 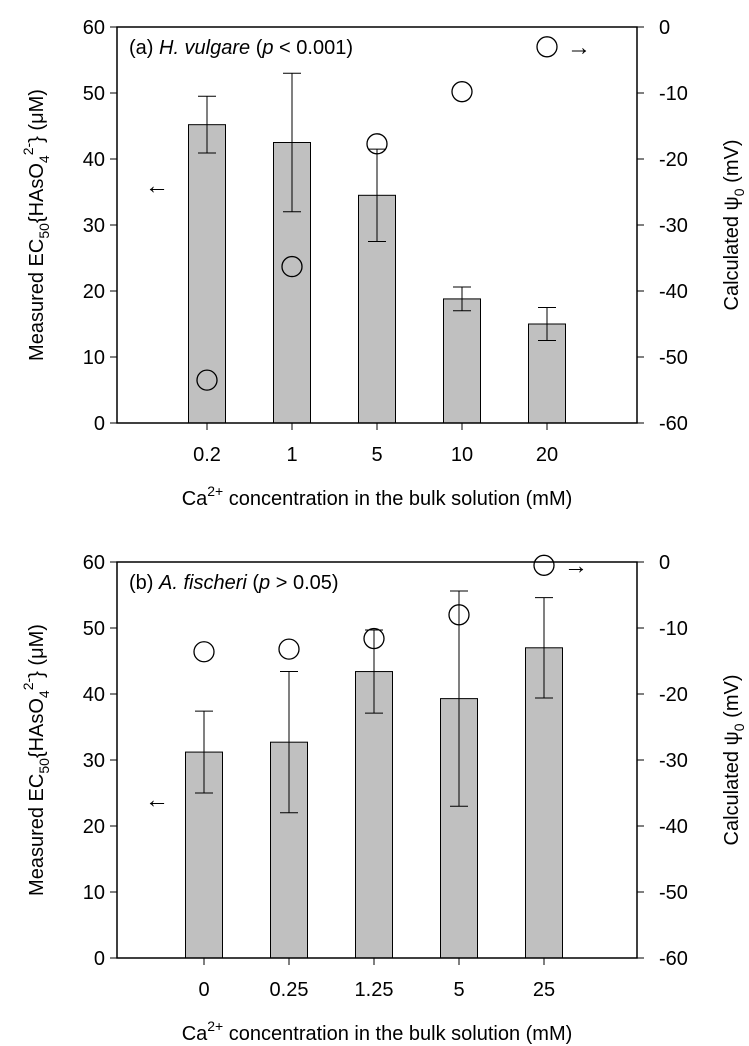 I want to click on x-tick-label: 1, so click(x=291, y=455).